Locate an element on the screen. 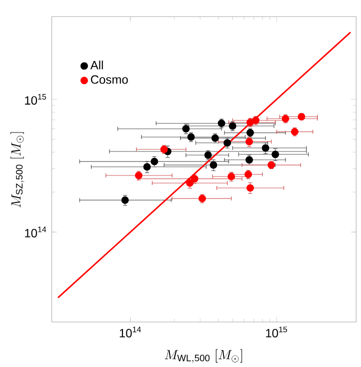  legend-label: All is located at coordinates (96, 65).